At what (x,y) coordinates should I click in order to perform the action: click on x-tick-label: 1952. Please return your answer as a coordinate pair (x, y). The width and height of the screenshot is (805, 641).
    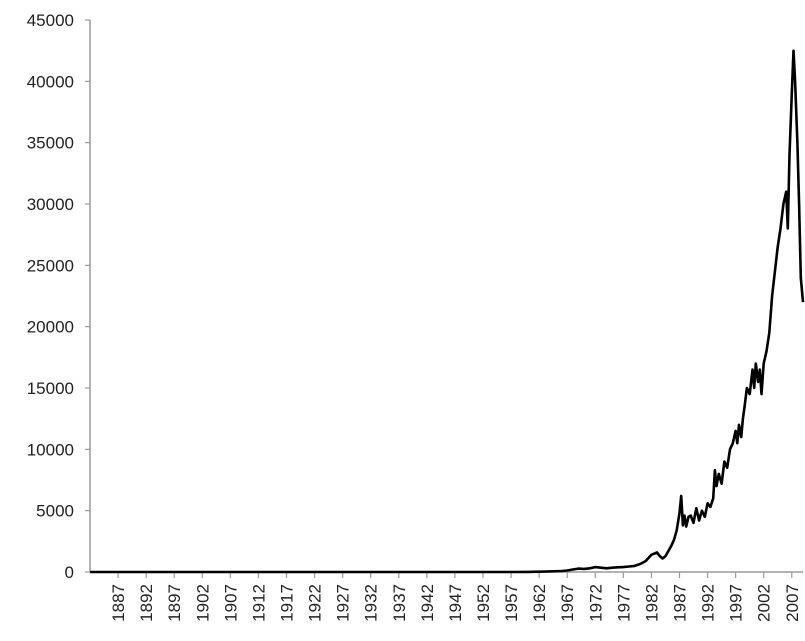
    Looking at the image, I should click on (483, 603).